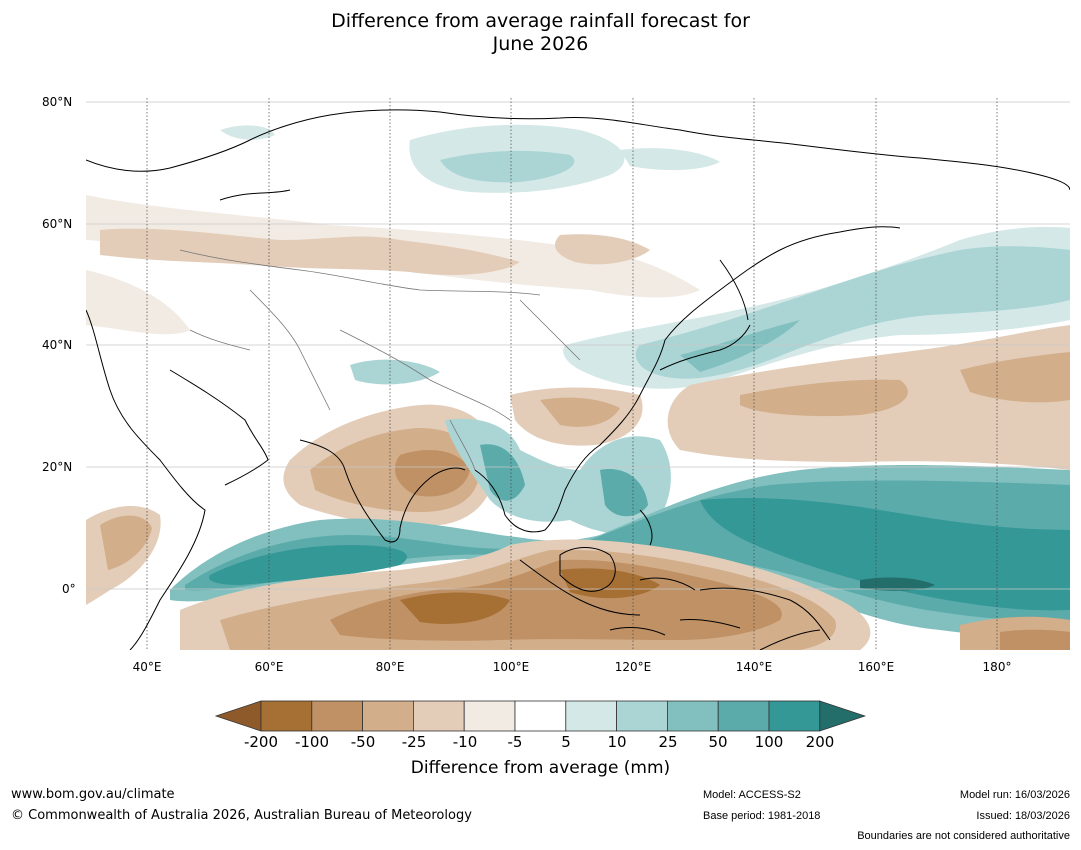  What do you see at coordinates (57, 467) in the screenshot?
I see `lat-tick-label: 20°N` at bounding box center [57, 467].